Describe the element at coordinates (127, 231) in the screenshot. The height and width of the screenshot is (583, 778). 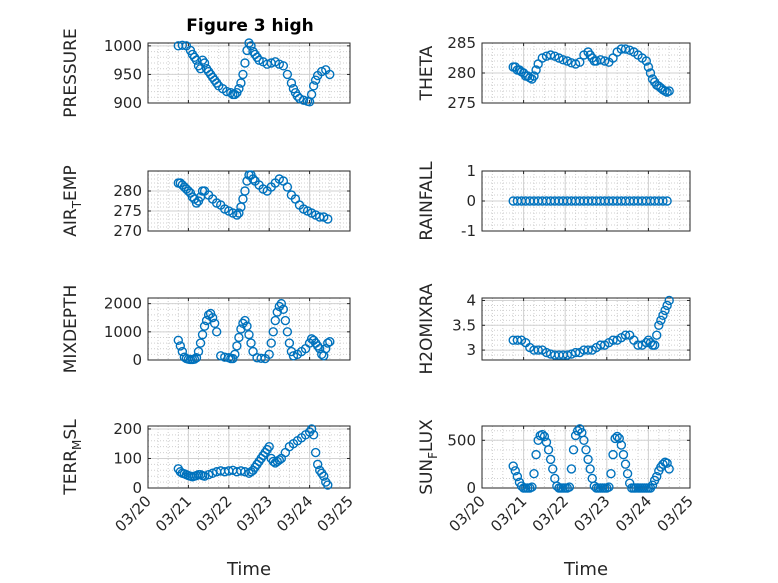
I see `y-tick-label: 270` at that location.